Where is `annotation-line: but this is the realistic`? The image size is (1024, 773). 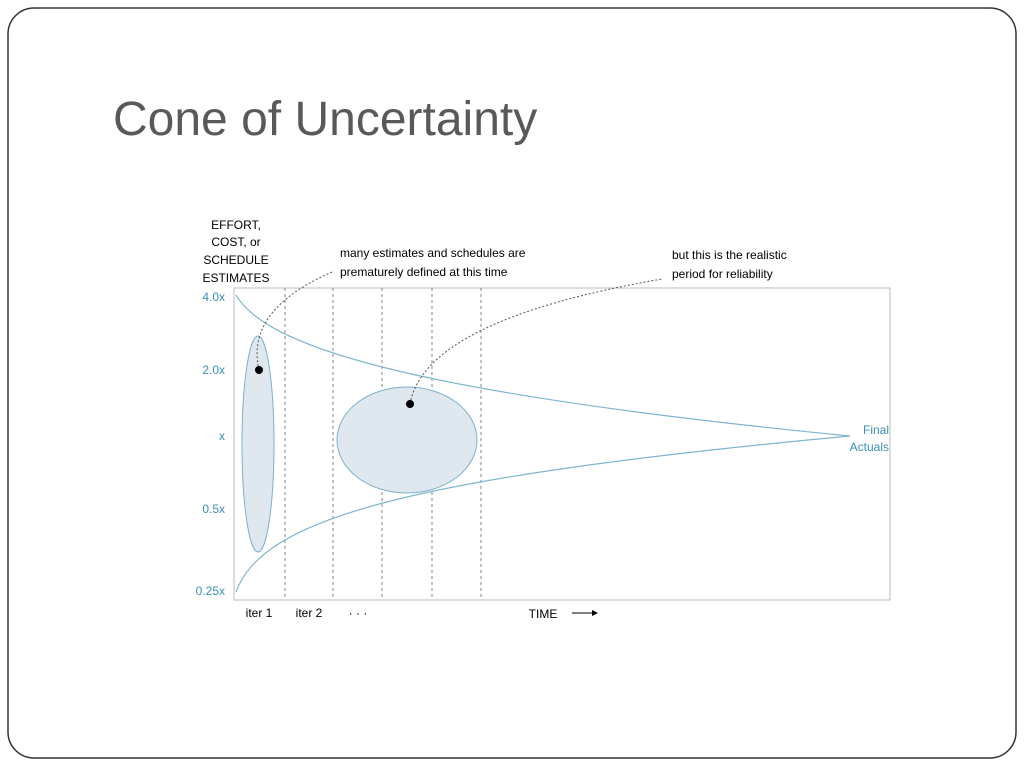 annotation-line: but this is the realistic is located at coordinates (729, 255).